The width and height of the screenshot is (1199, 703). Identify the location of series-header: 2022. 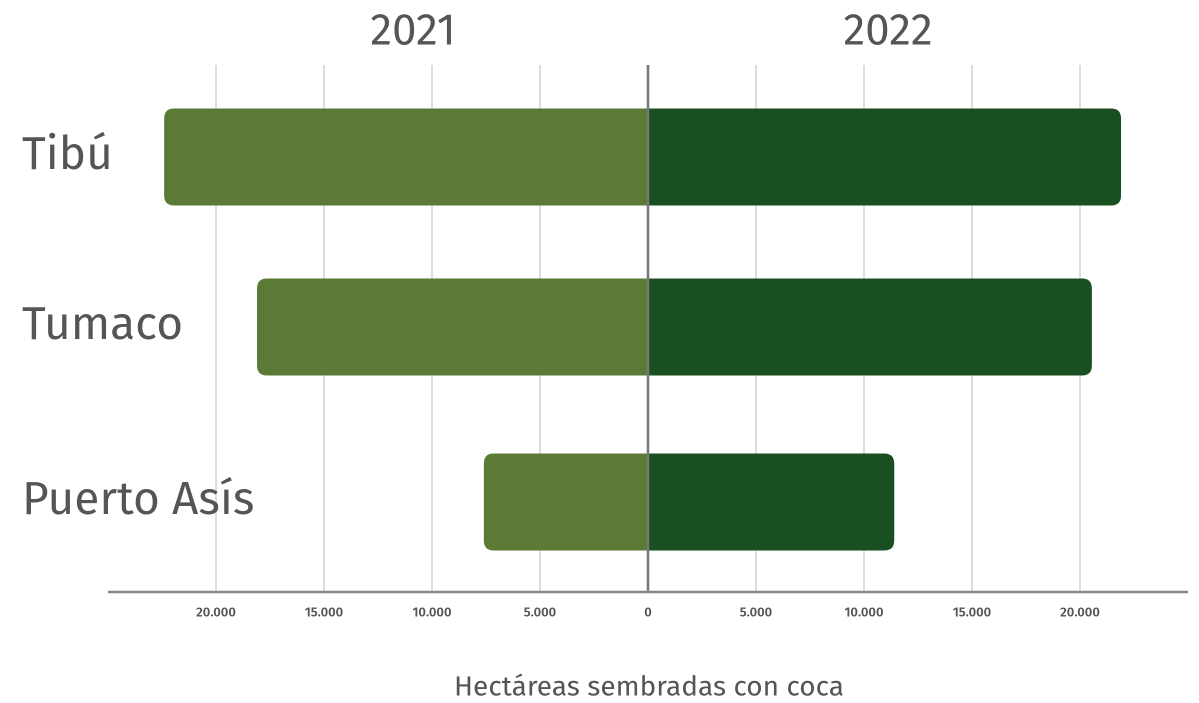
(887, 30).